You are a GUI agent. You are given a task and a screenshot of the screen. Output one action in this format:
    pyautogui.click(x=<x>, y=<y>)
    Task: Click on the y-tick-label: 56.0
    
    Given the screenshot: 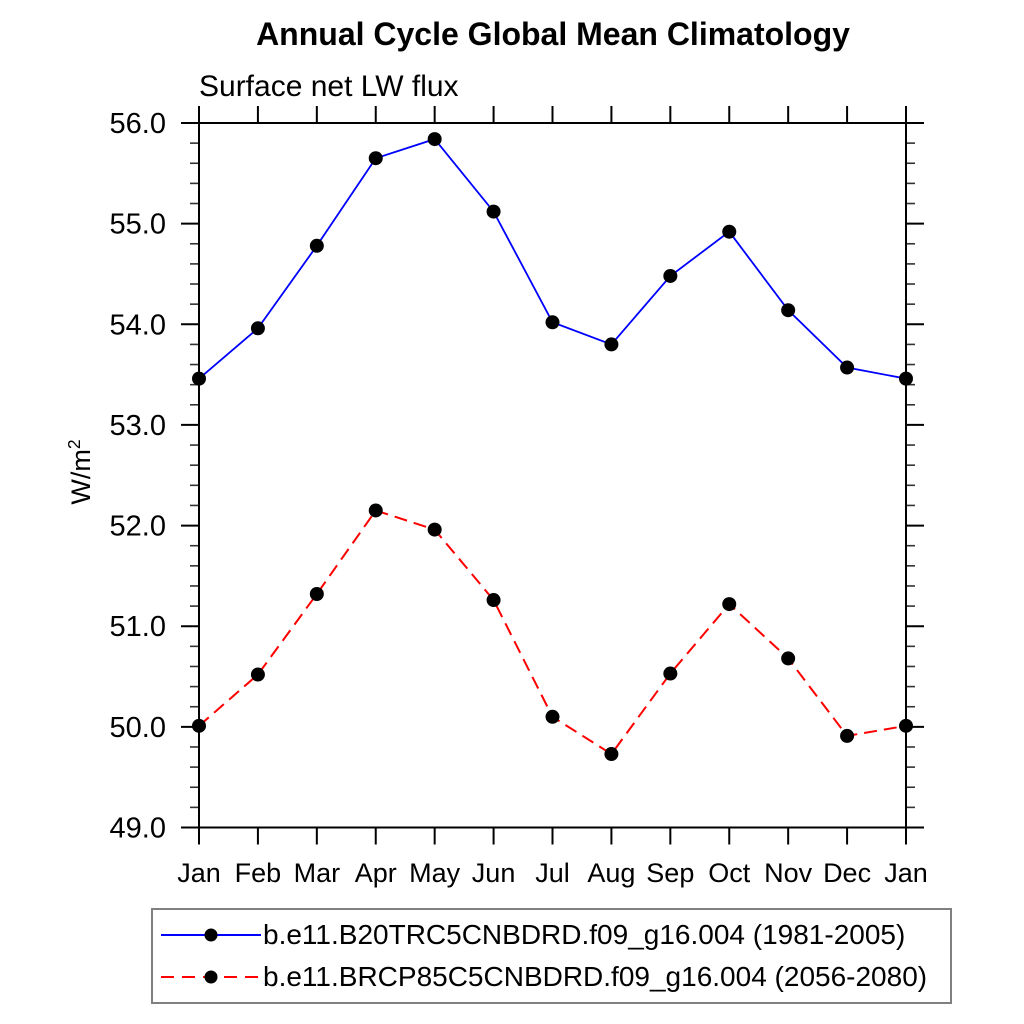 What is the action you would take?
    pyautogui.click(x=138, y=124)
    